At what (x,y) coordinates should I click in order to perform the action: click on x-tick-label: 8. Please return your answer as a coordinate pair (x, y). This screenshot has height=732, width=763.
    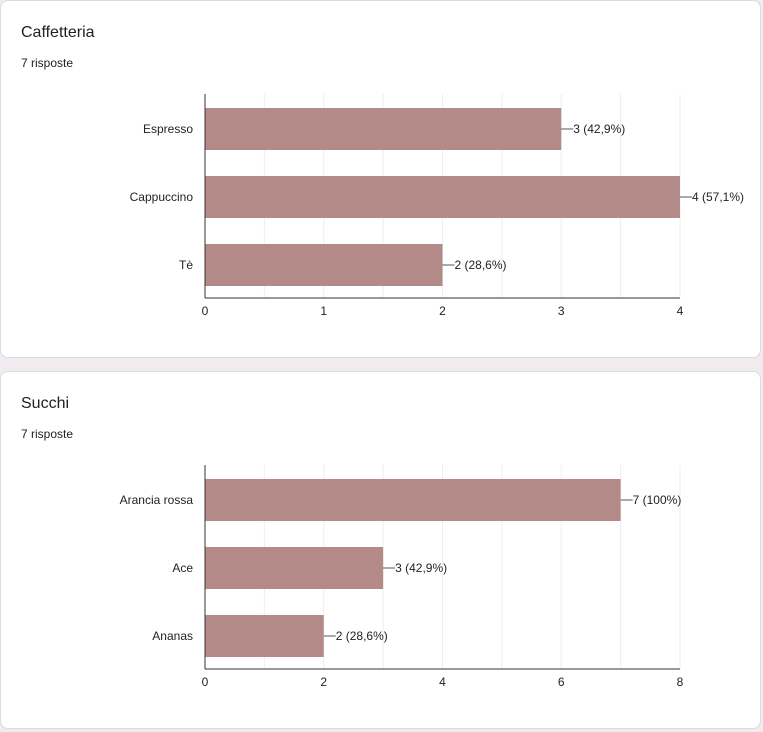
    Looking at the image, I should click on (680, 682).